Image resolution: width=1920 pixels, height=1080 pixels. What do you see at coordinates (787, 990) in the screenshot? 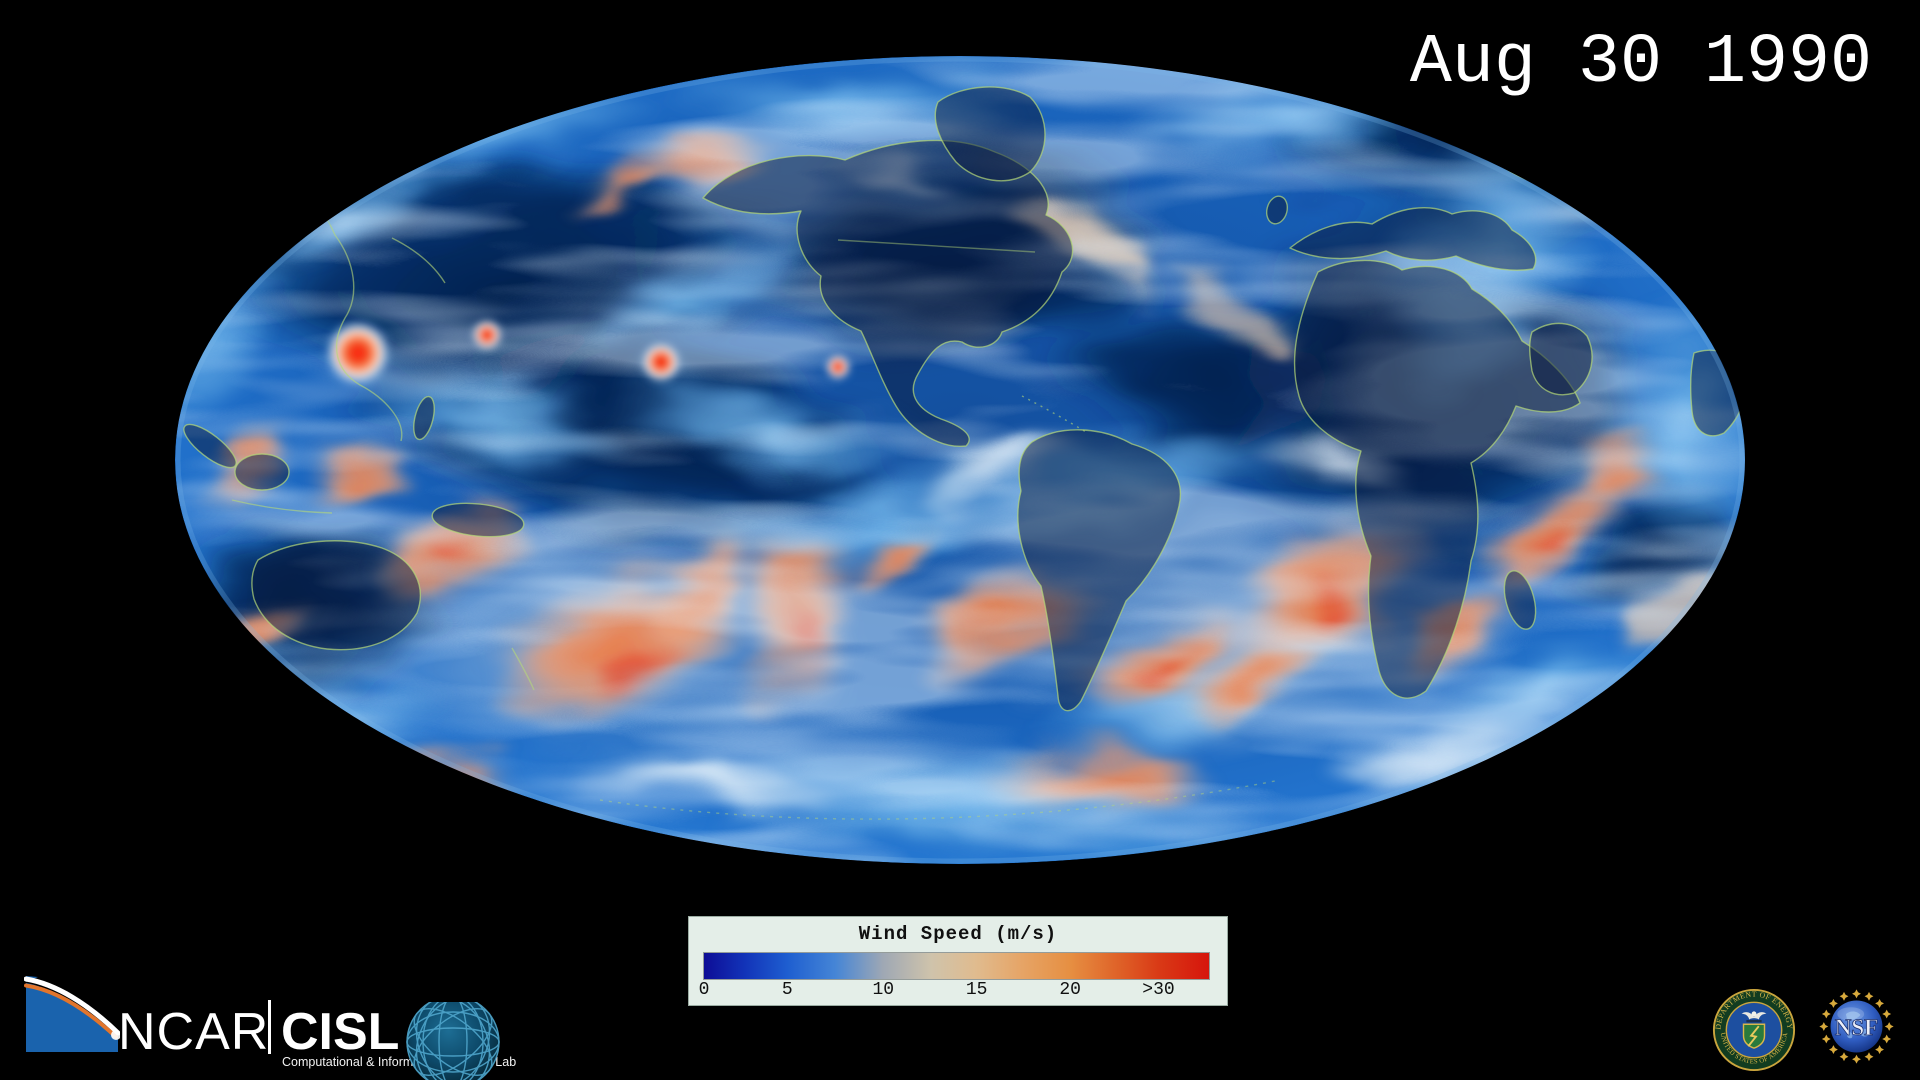
I see `tick-label-5: 5` at bounding box center [787, 990].